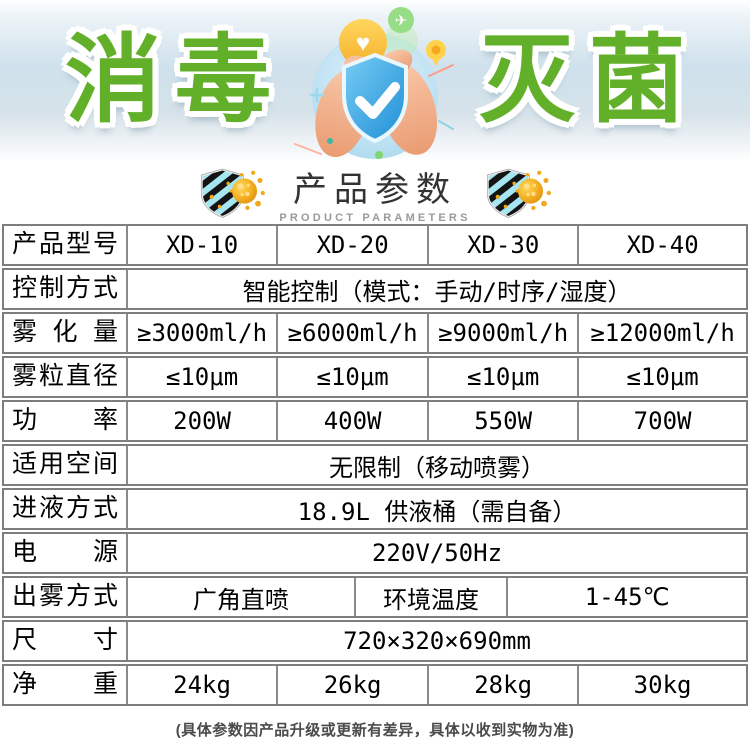 The height and width of the screenshot is (750, 750). Describe the element at coordinates (436, 465) in the screenshot. I see `spec-value-cell: 无限制（移动喷雾）` at that location.